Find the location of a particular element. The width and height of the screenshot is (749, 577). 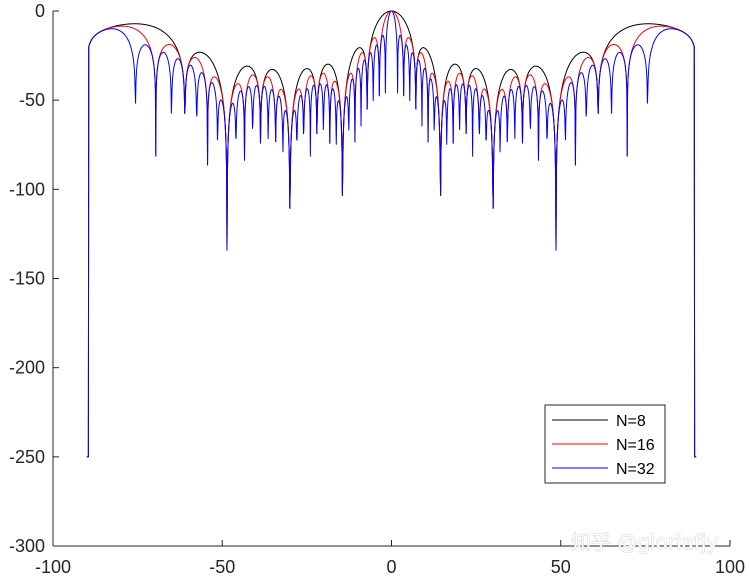

y-tick-label: -50 is located at coordinates (32, 100).